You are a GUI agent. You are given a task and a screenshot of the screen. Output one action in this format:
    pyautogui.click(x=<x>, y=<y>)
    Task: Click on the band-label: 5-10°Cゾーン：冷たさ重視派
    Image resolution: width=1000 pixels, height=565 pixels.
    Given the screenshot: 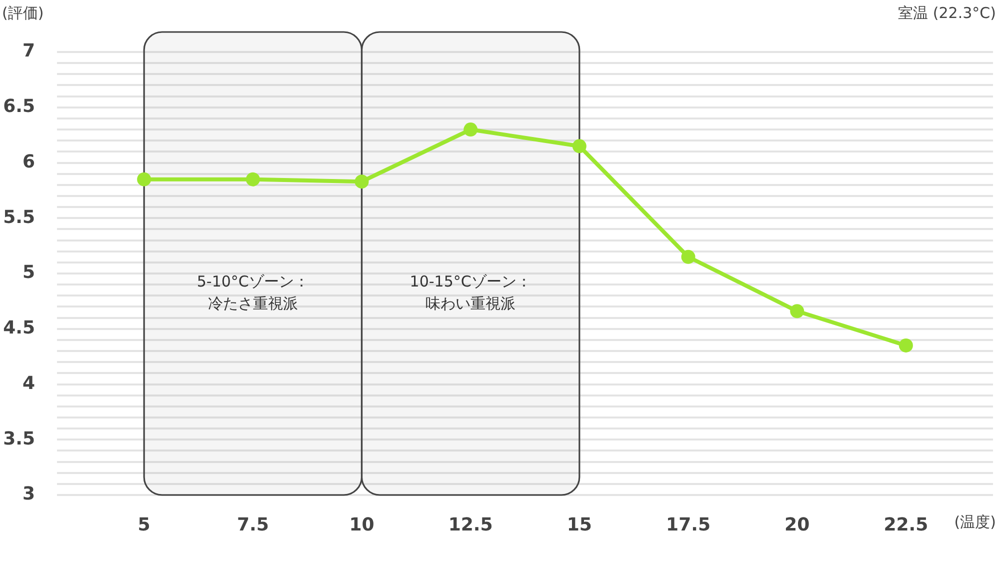 What is the action you would take?
    pyautogui.click(x=252, y=292)
    